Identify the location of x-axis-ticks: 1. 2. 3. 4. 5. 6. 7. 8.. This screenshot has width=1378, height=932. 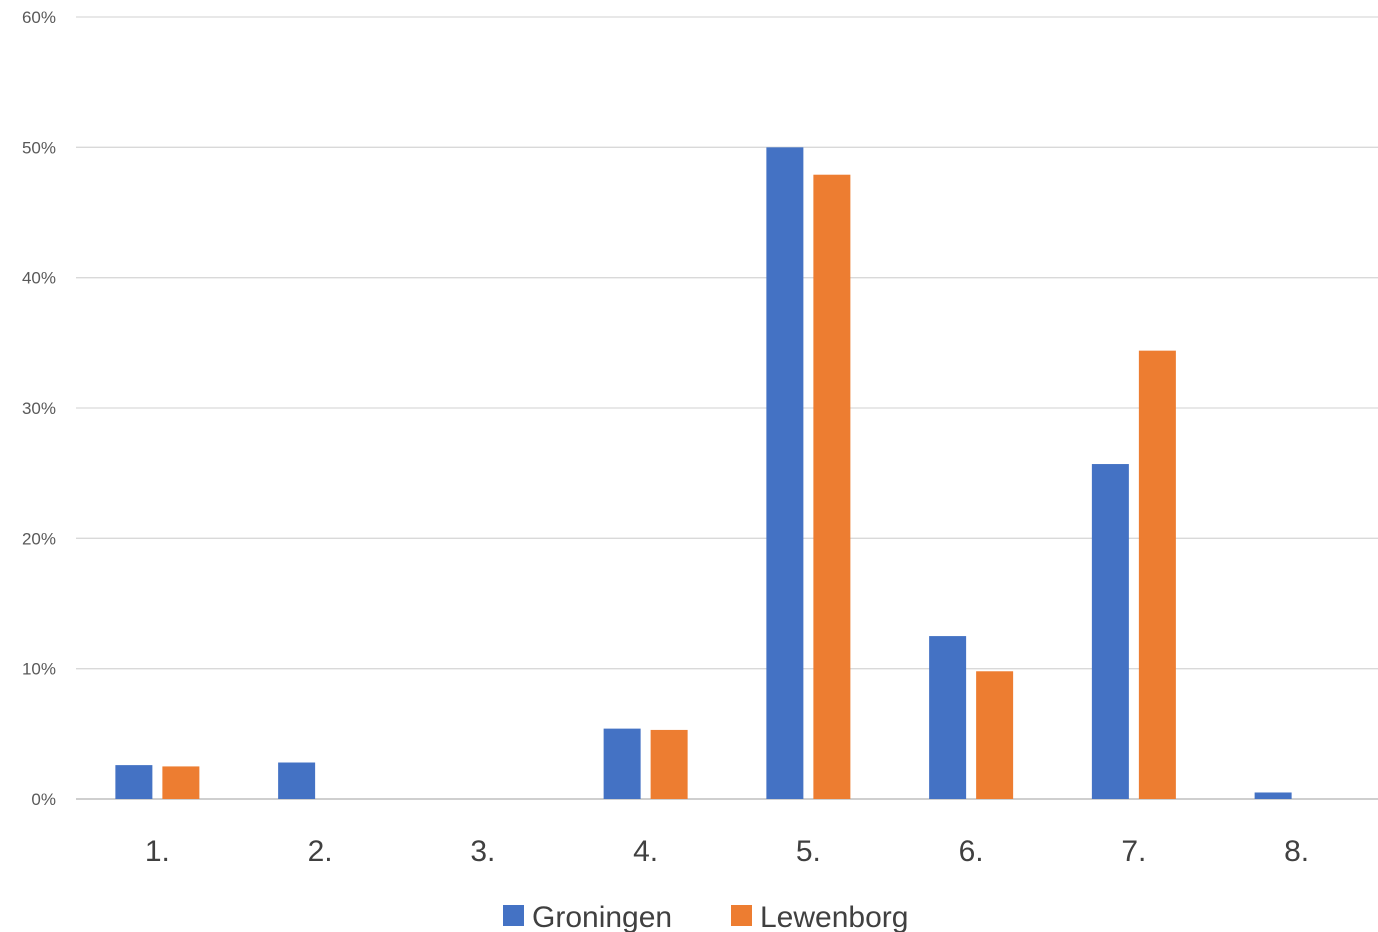
(727, 851).